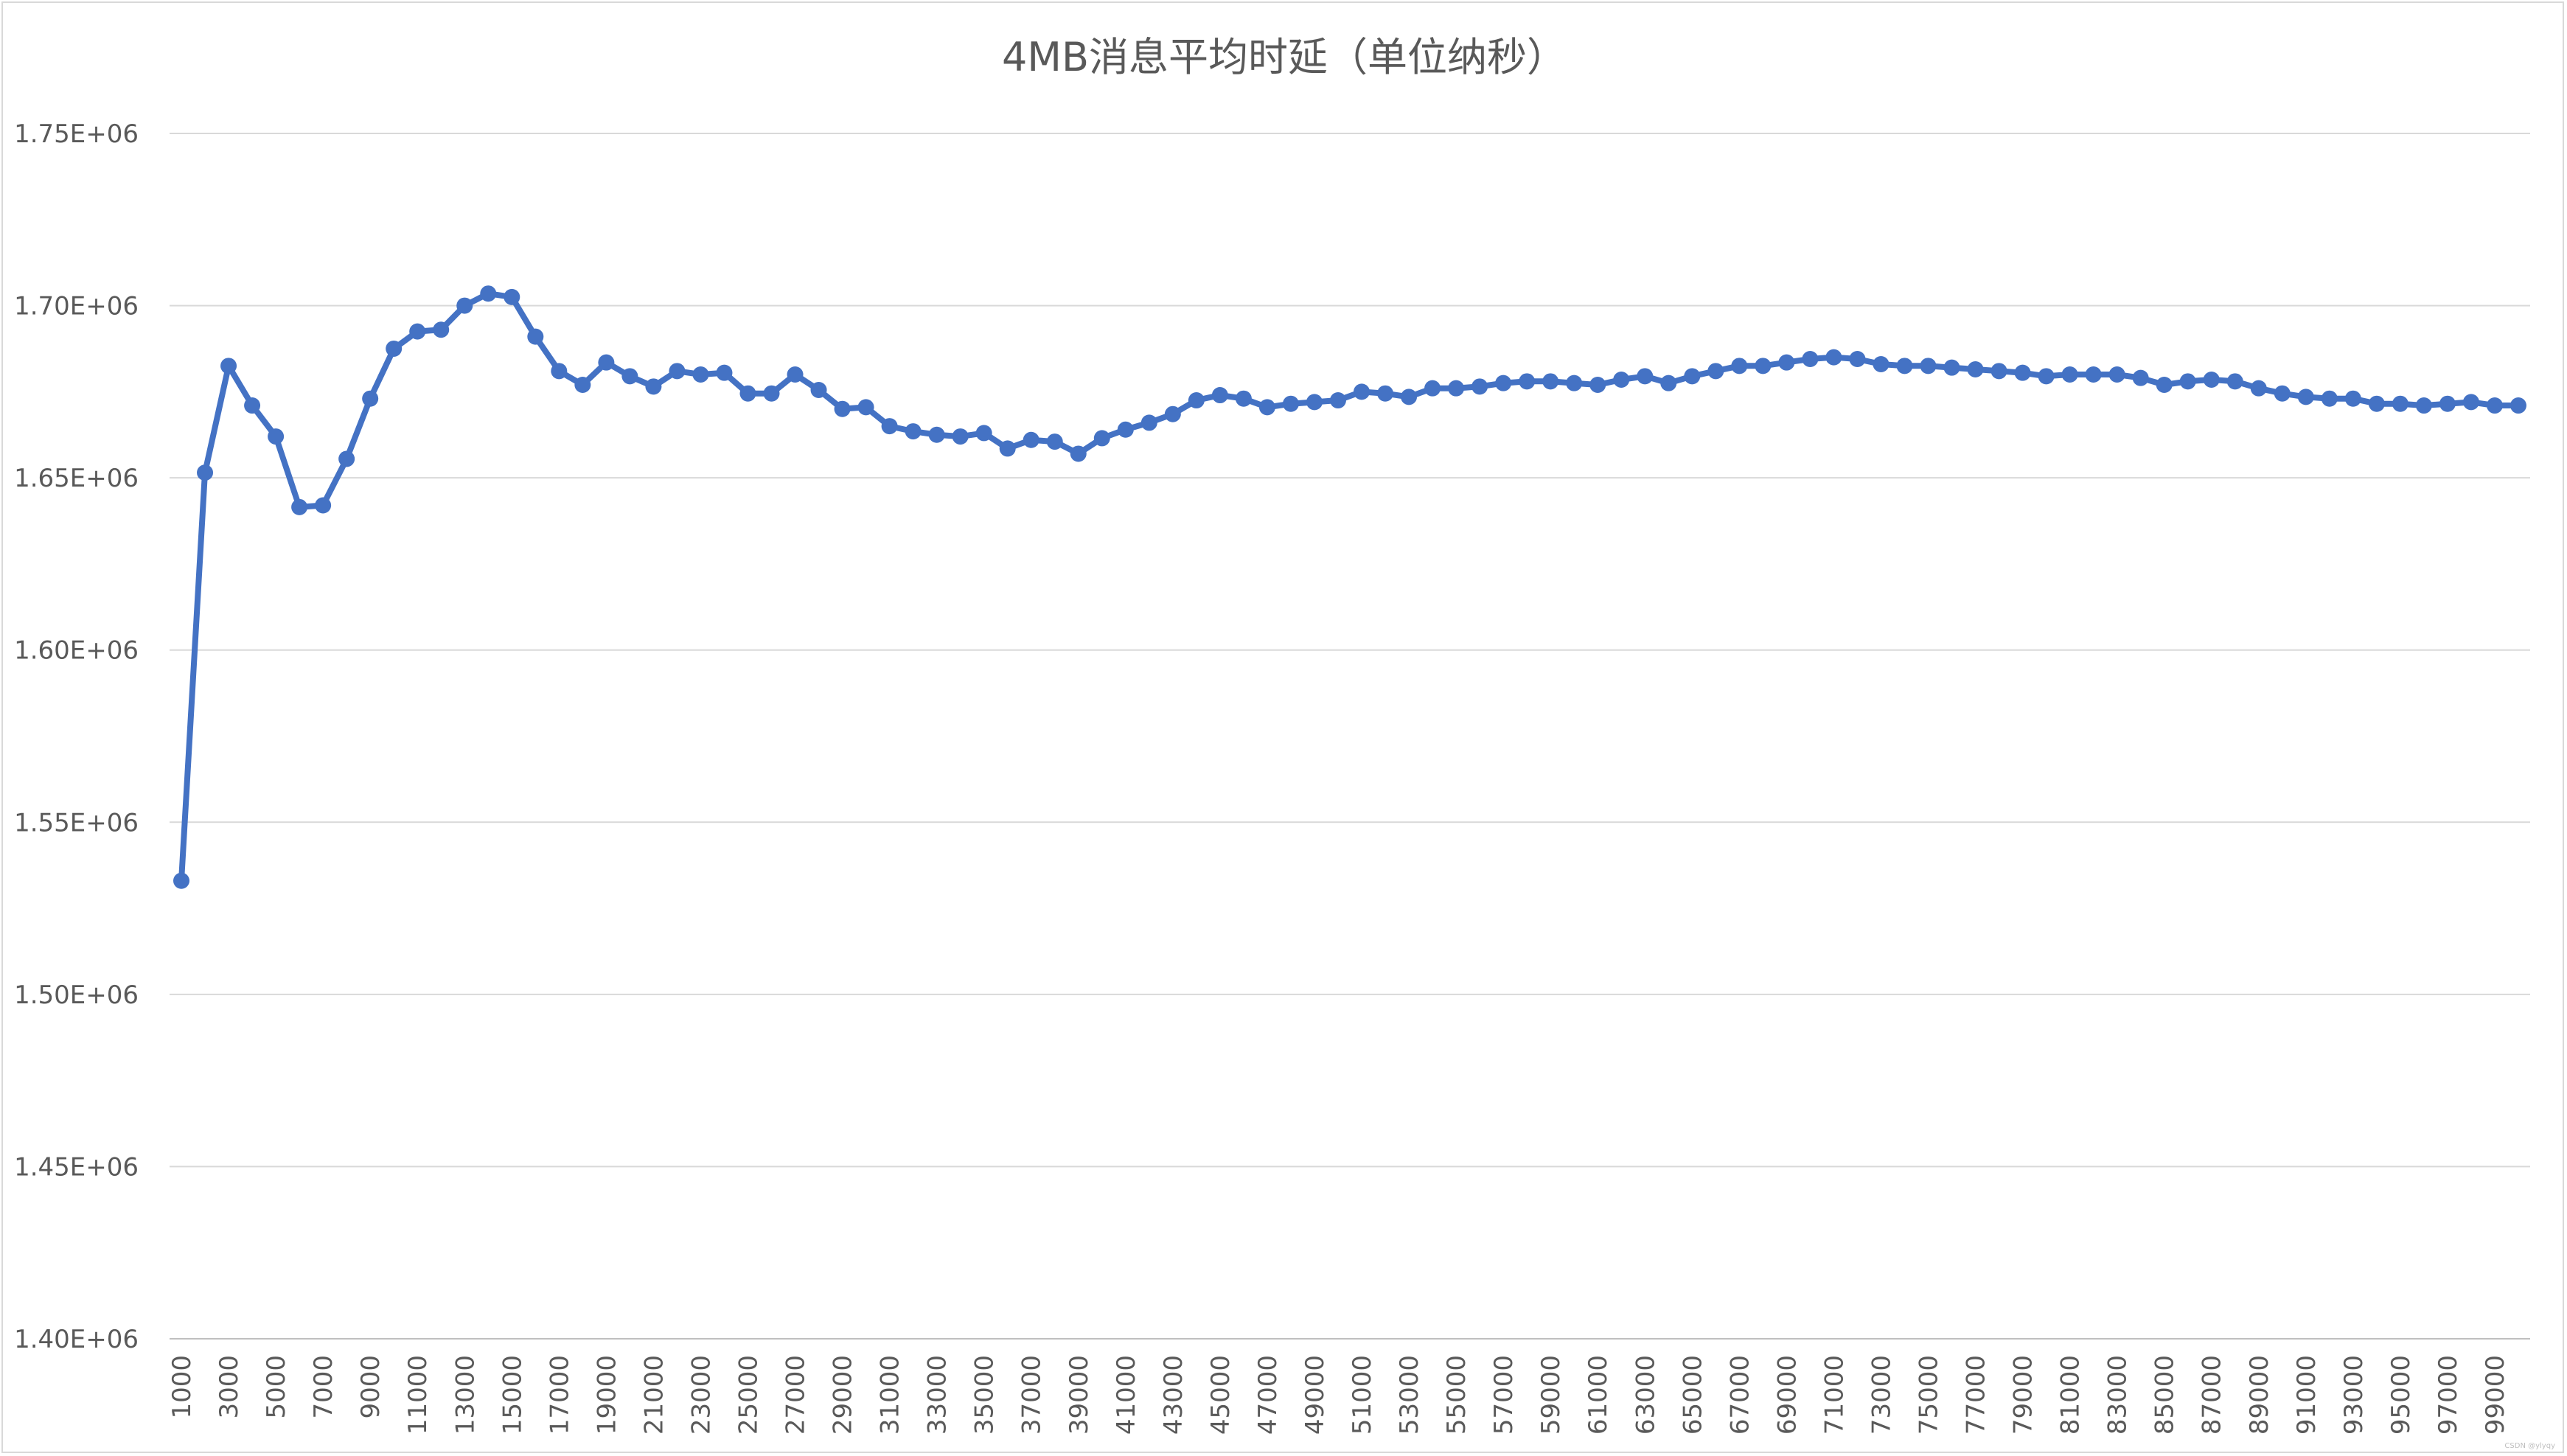 Image resolution: width=2567 pixels, height=1456 pixels. I want to click on x-tick-label: 31000, so click(890, 1395).